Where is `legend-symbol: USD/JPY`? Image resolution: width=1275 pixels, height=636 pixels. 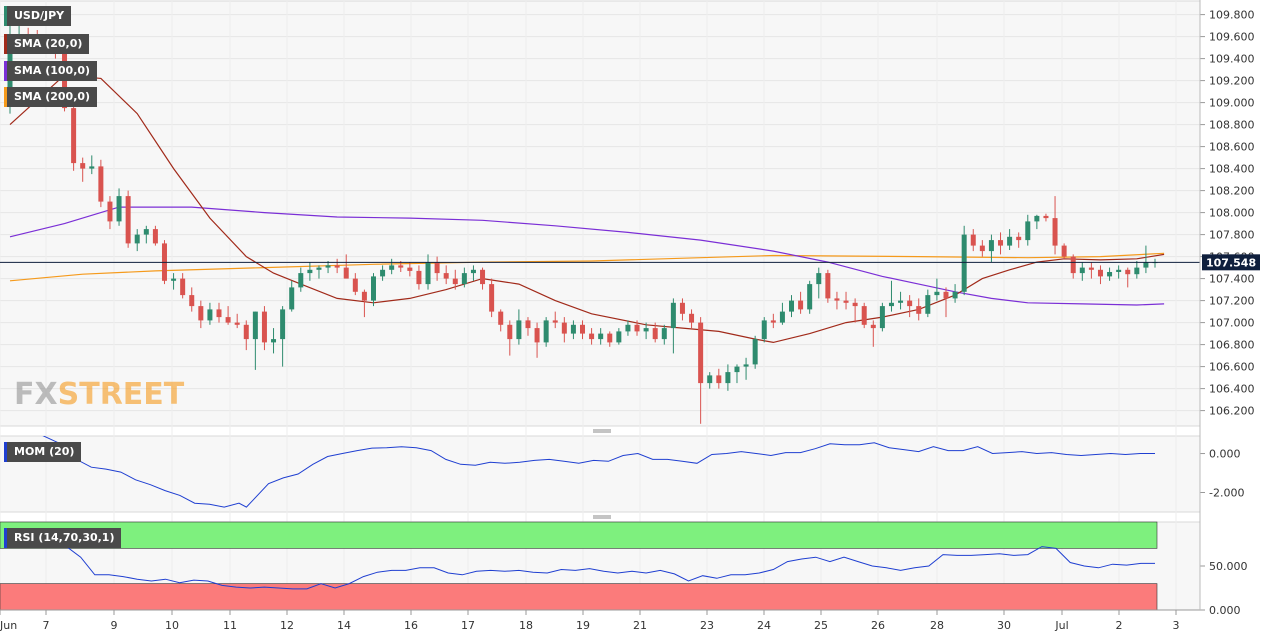
legend-symbol: USD/JPY is located at coordinates (38, 16).